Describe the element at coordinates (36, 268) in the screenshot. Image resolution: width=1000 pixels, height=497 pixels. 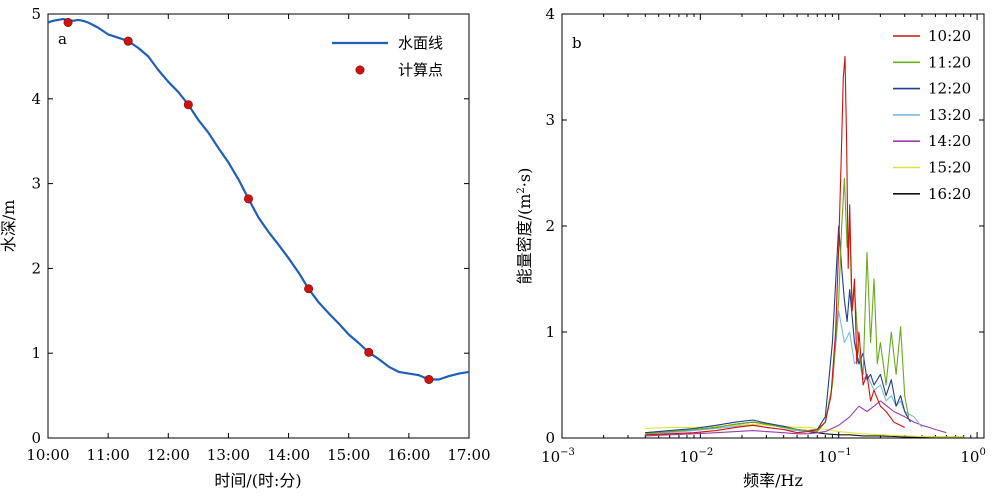
I see `a-ytick-label: 2` at that location.